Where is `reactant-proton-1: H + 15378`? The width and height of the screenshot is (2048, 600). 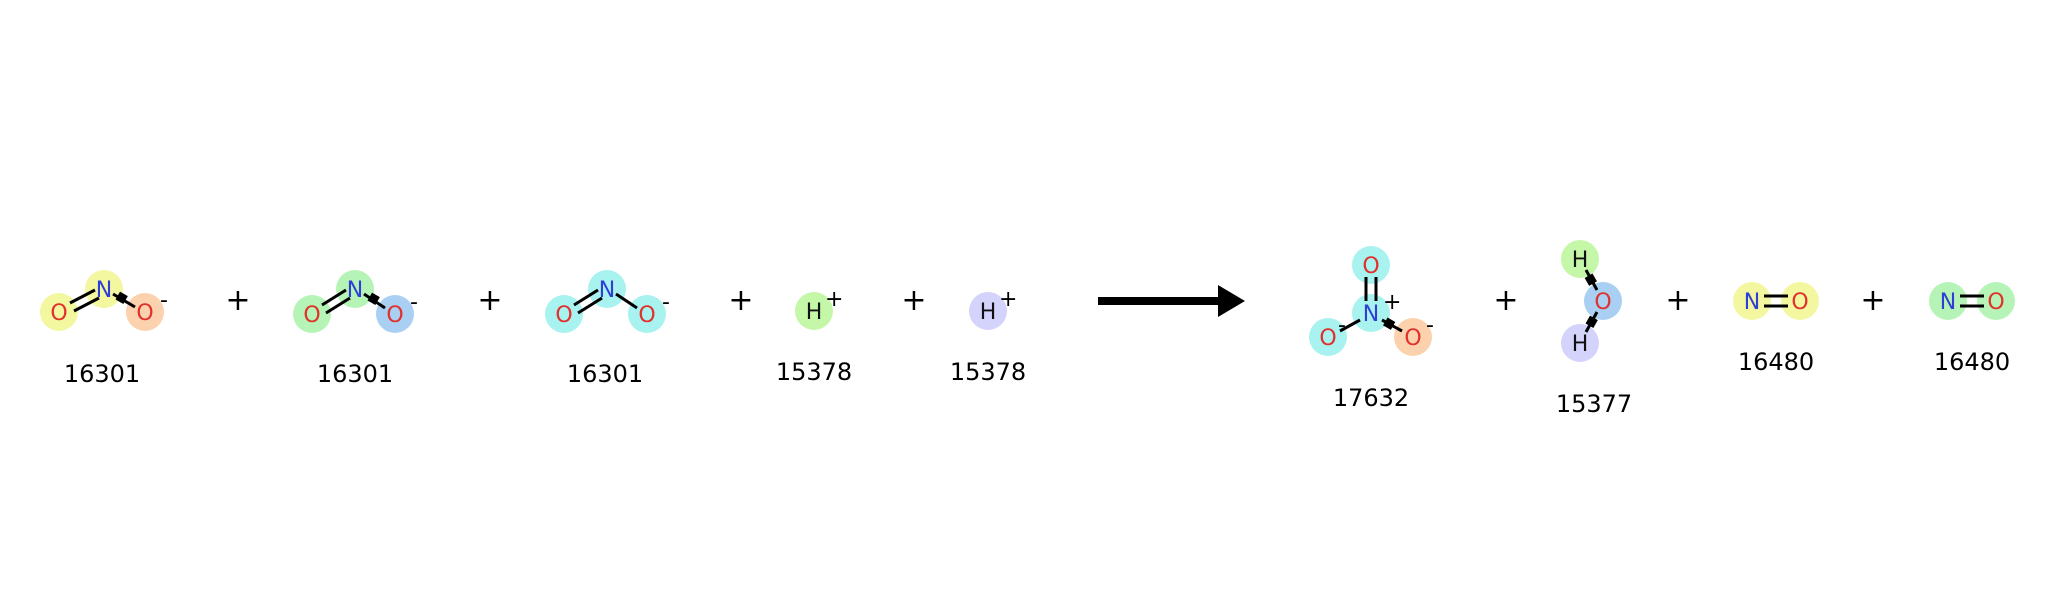
reactant-proton-1: H + 15378 is located at coordinates (814, 336).